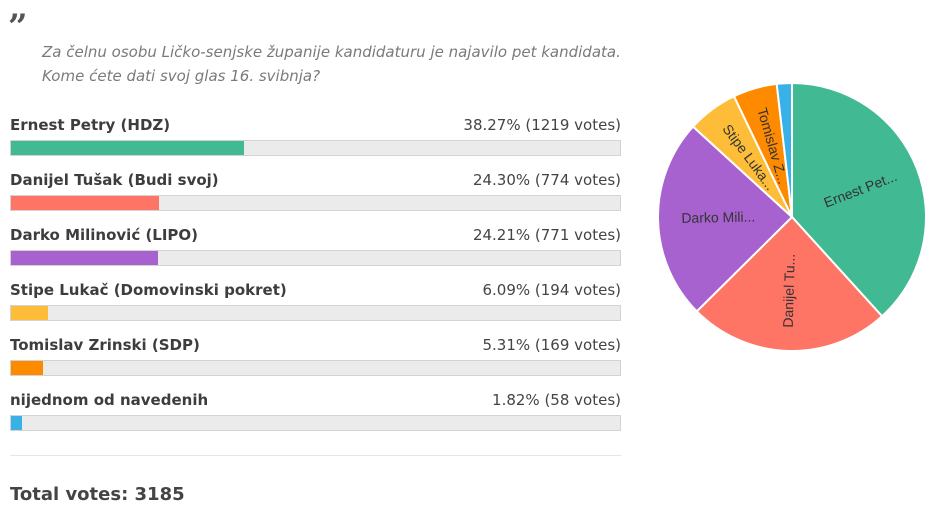 This screenshot has height=519, width=951. I want to click on quote-icon: ”, so click(18, 27).